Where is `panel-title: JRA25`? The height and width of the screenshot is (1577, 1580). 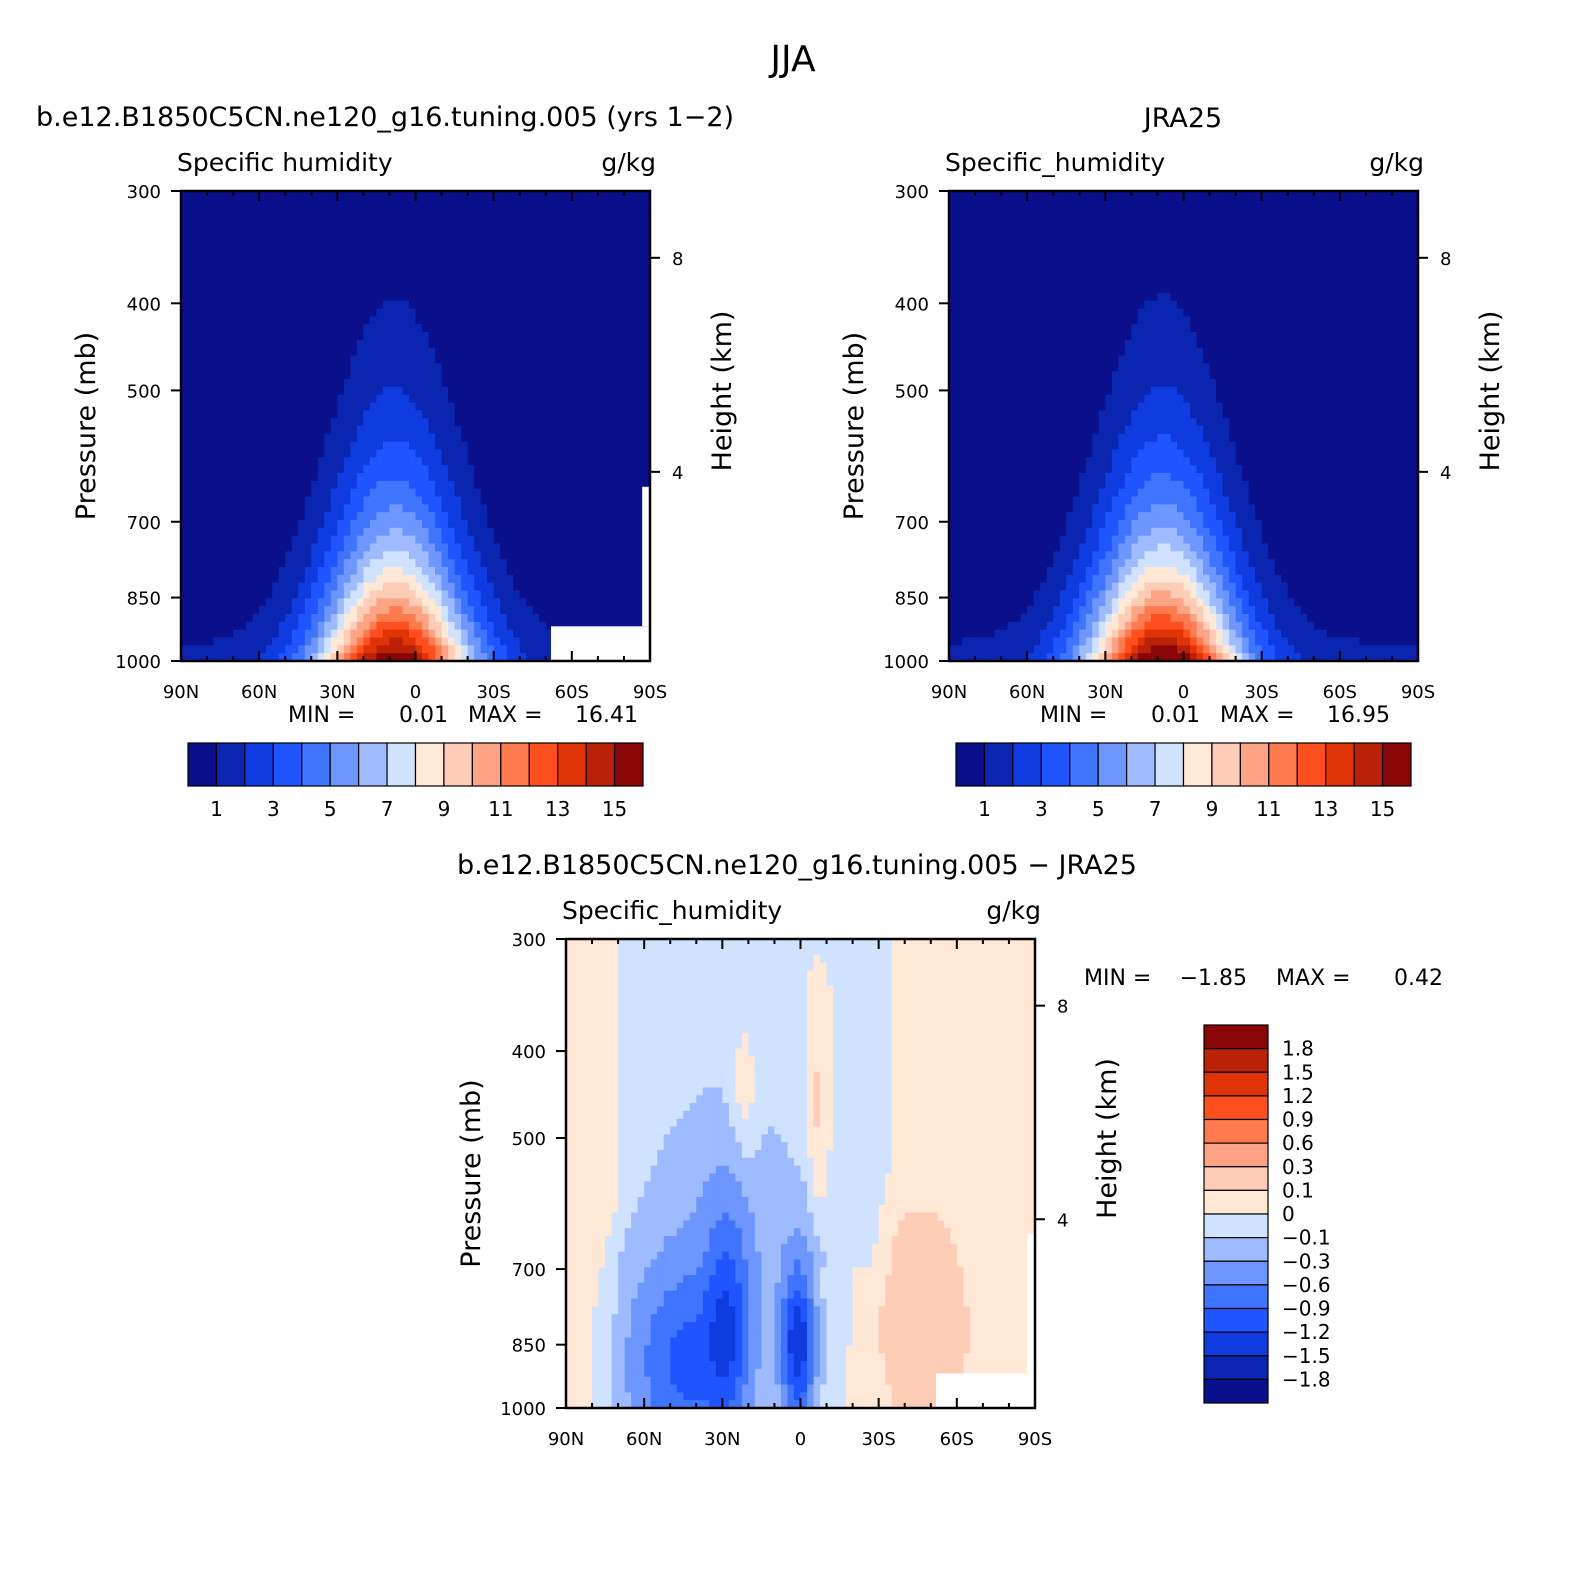 panel-title: JRA25 is located at coordinates (1182, 118).